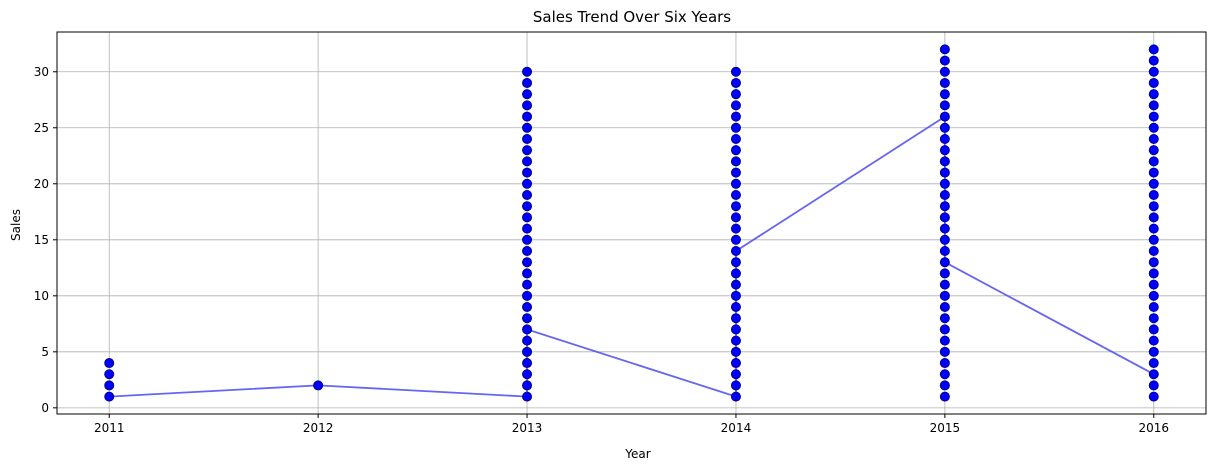 The width and height of the screenshot is (1229, 470). What do you see at coordinates (41, 296) in the screenshot?
I see `y-tick-label: 10` at bounding box center [41, 296].